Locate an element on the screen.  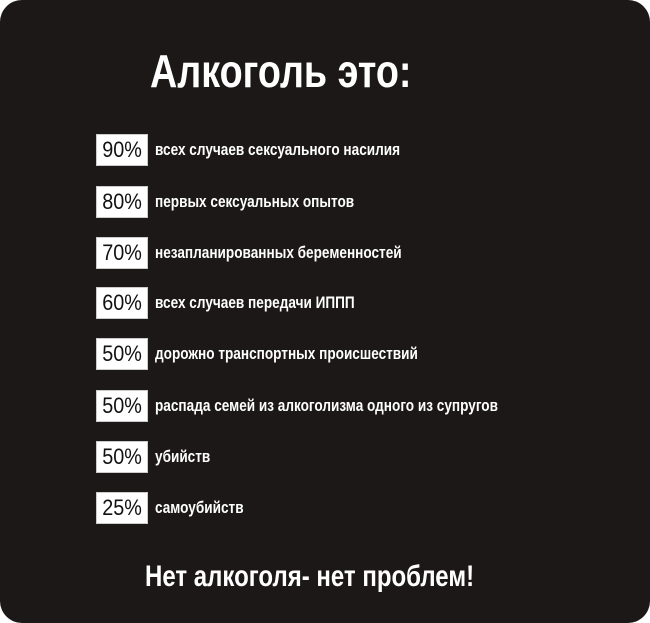
stat-row: 80% первых сексуальных опытов is located at coordinates (250, 202).